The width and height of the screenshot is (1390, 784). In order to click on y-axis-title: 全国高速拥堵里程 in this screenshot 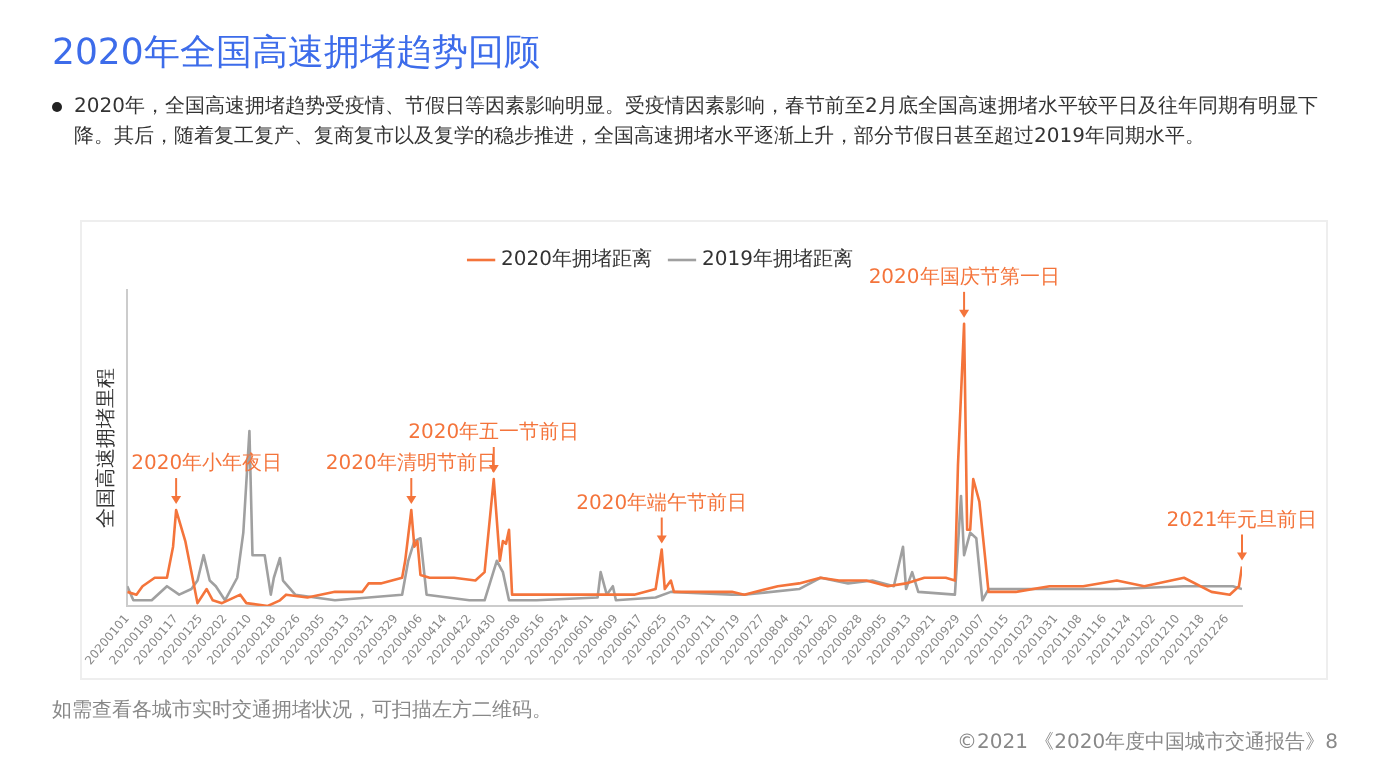, I will do `click(106, 447)`.